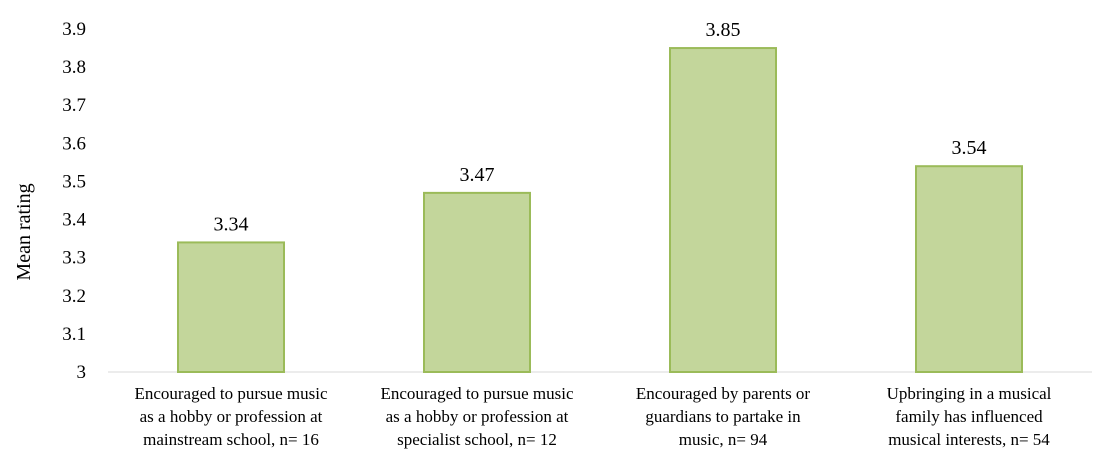  Describe the element at coordinates (74, 258) in the screenshot. I see `y-tick-label: 3.3` at that location.